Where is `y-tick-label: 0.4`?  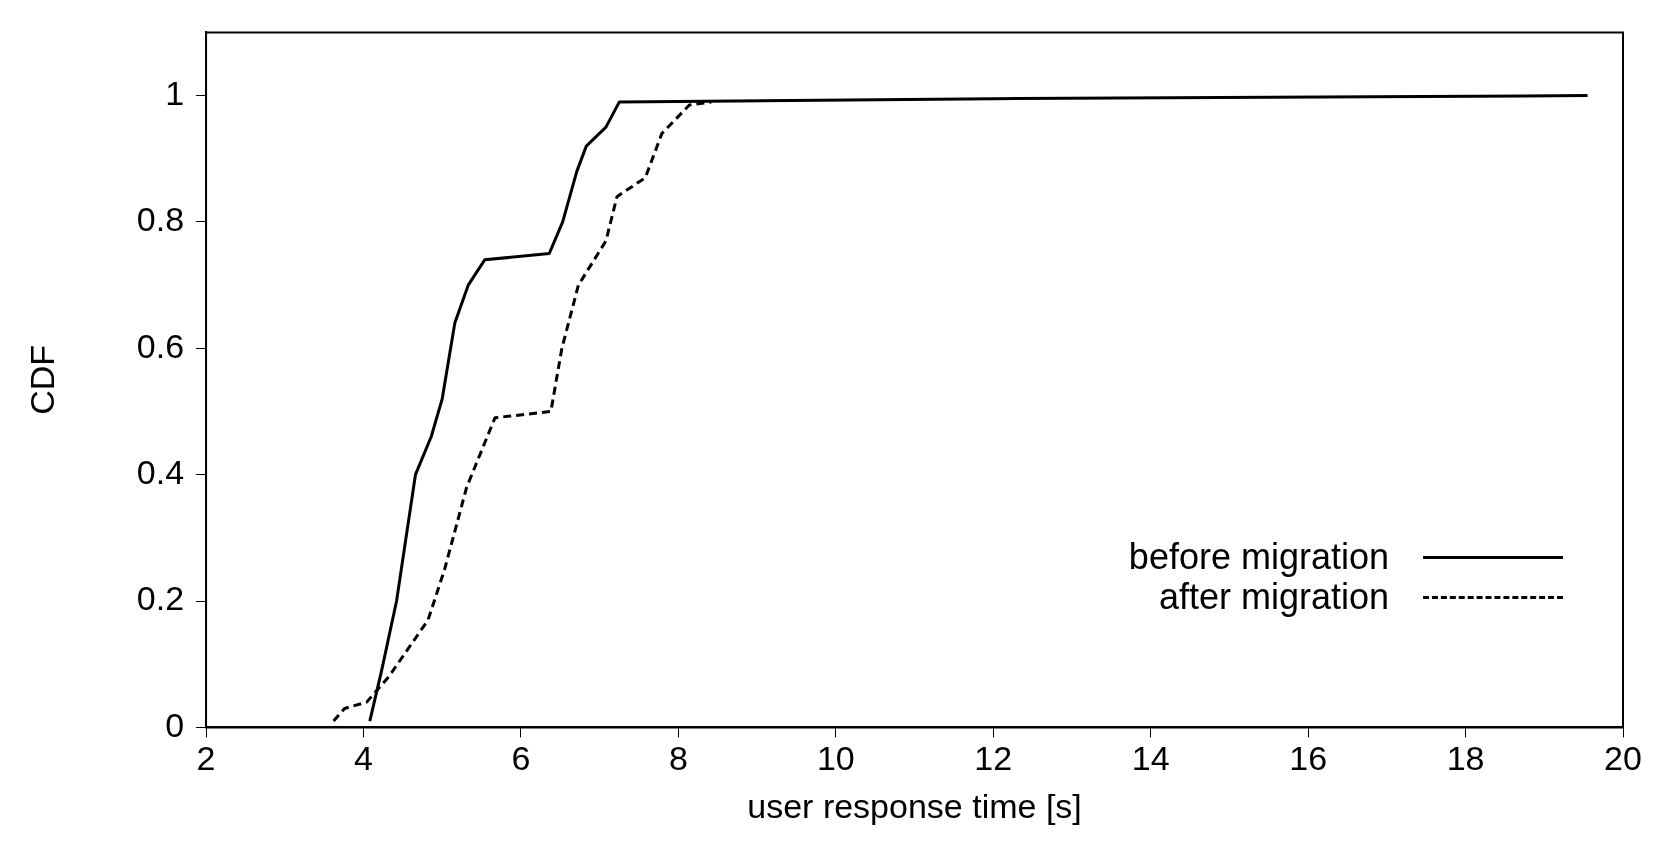 y-tick-label: 0.4 is located at coordinates (160, 472).